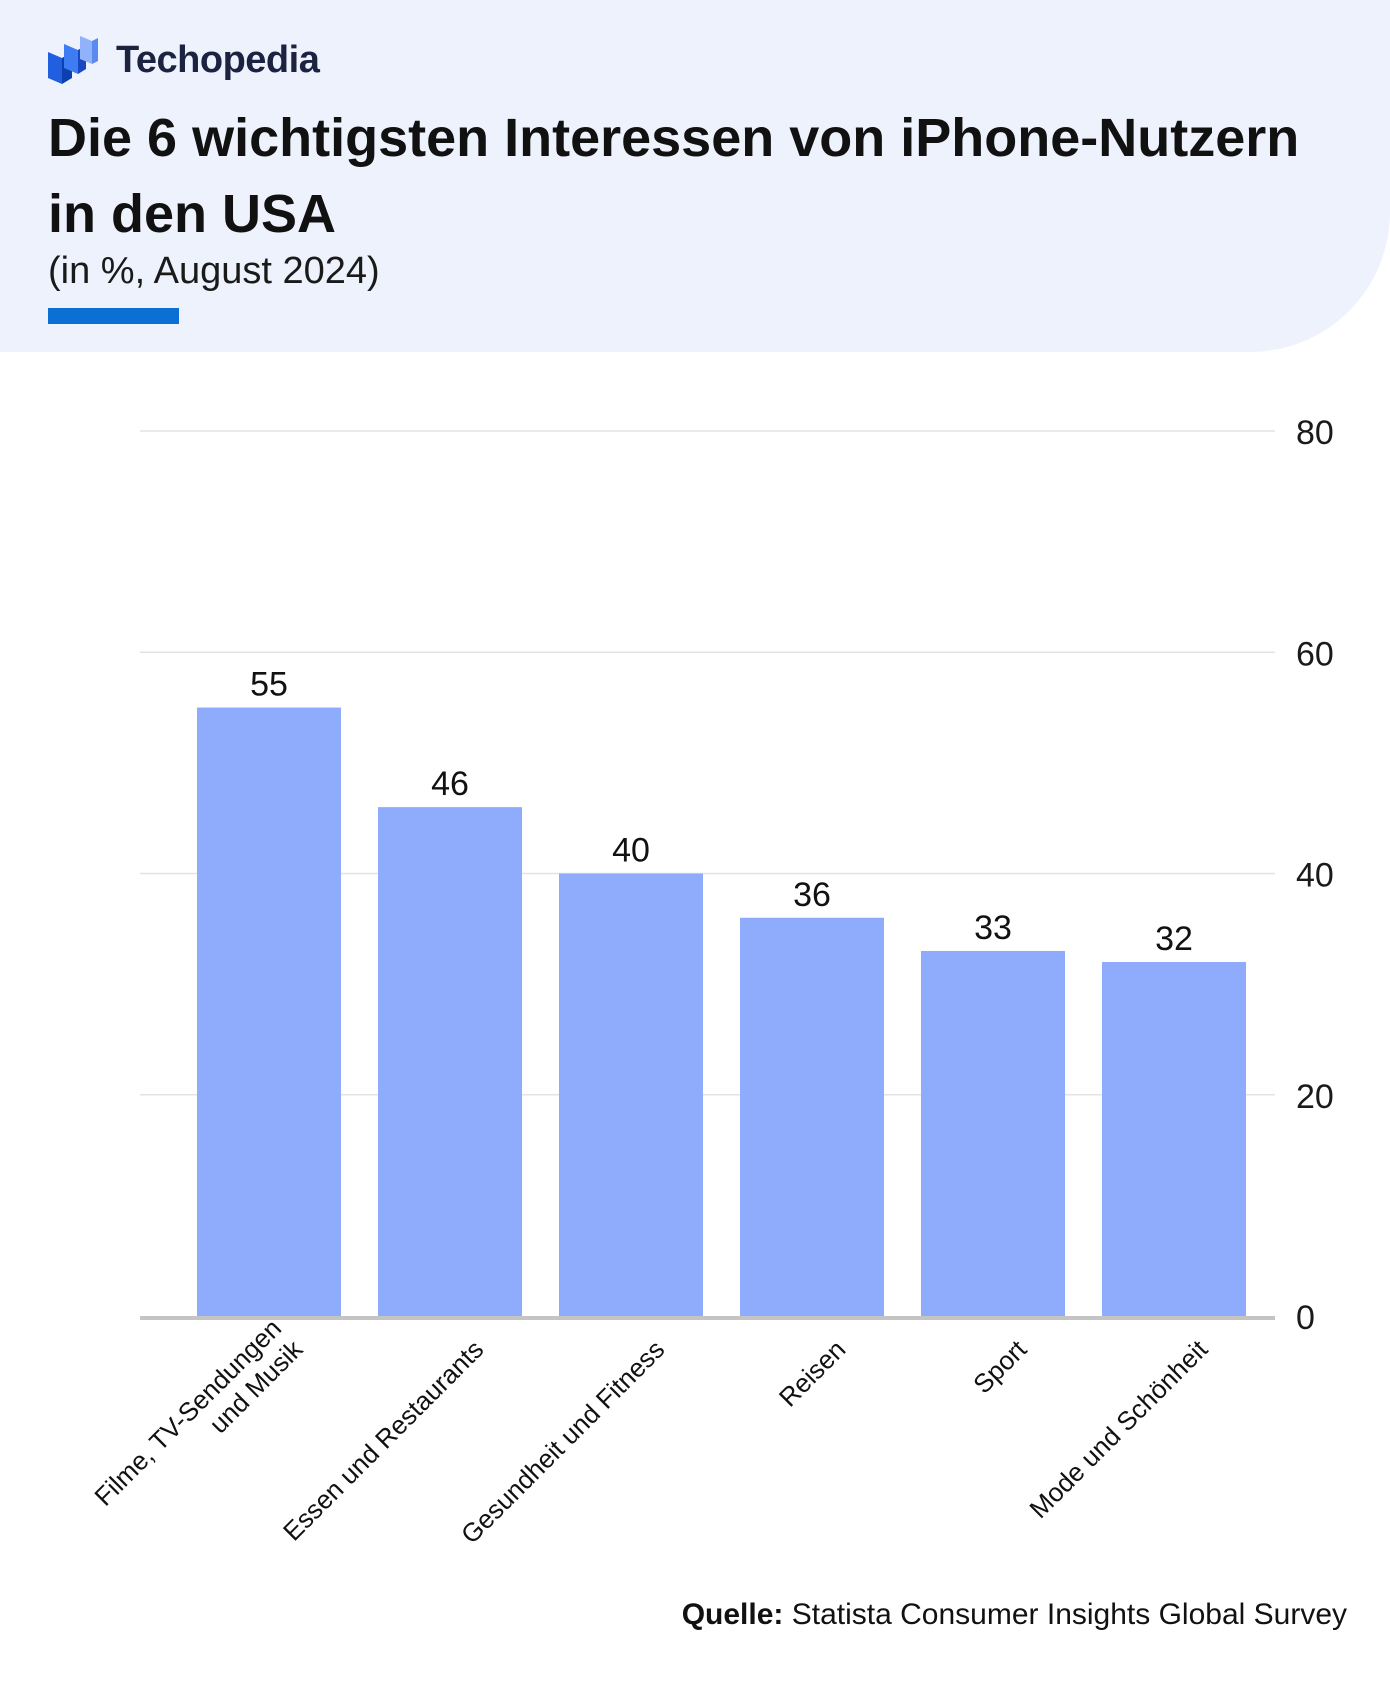 The image size is (1390, 1690). Describe the element at coordinates (1174, 939) in the screenshot. I see `data-label: 32` at that location.